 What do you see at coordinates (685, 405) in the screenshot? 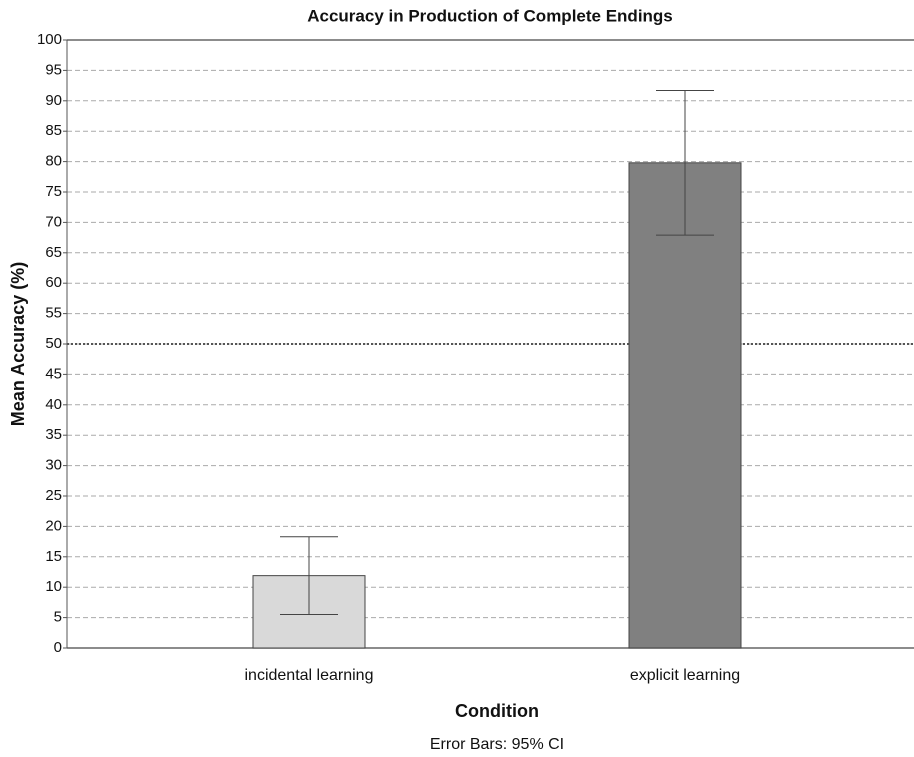
I see `bar` at bounding box center [685, 405].